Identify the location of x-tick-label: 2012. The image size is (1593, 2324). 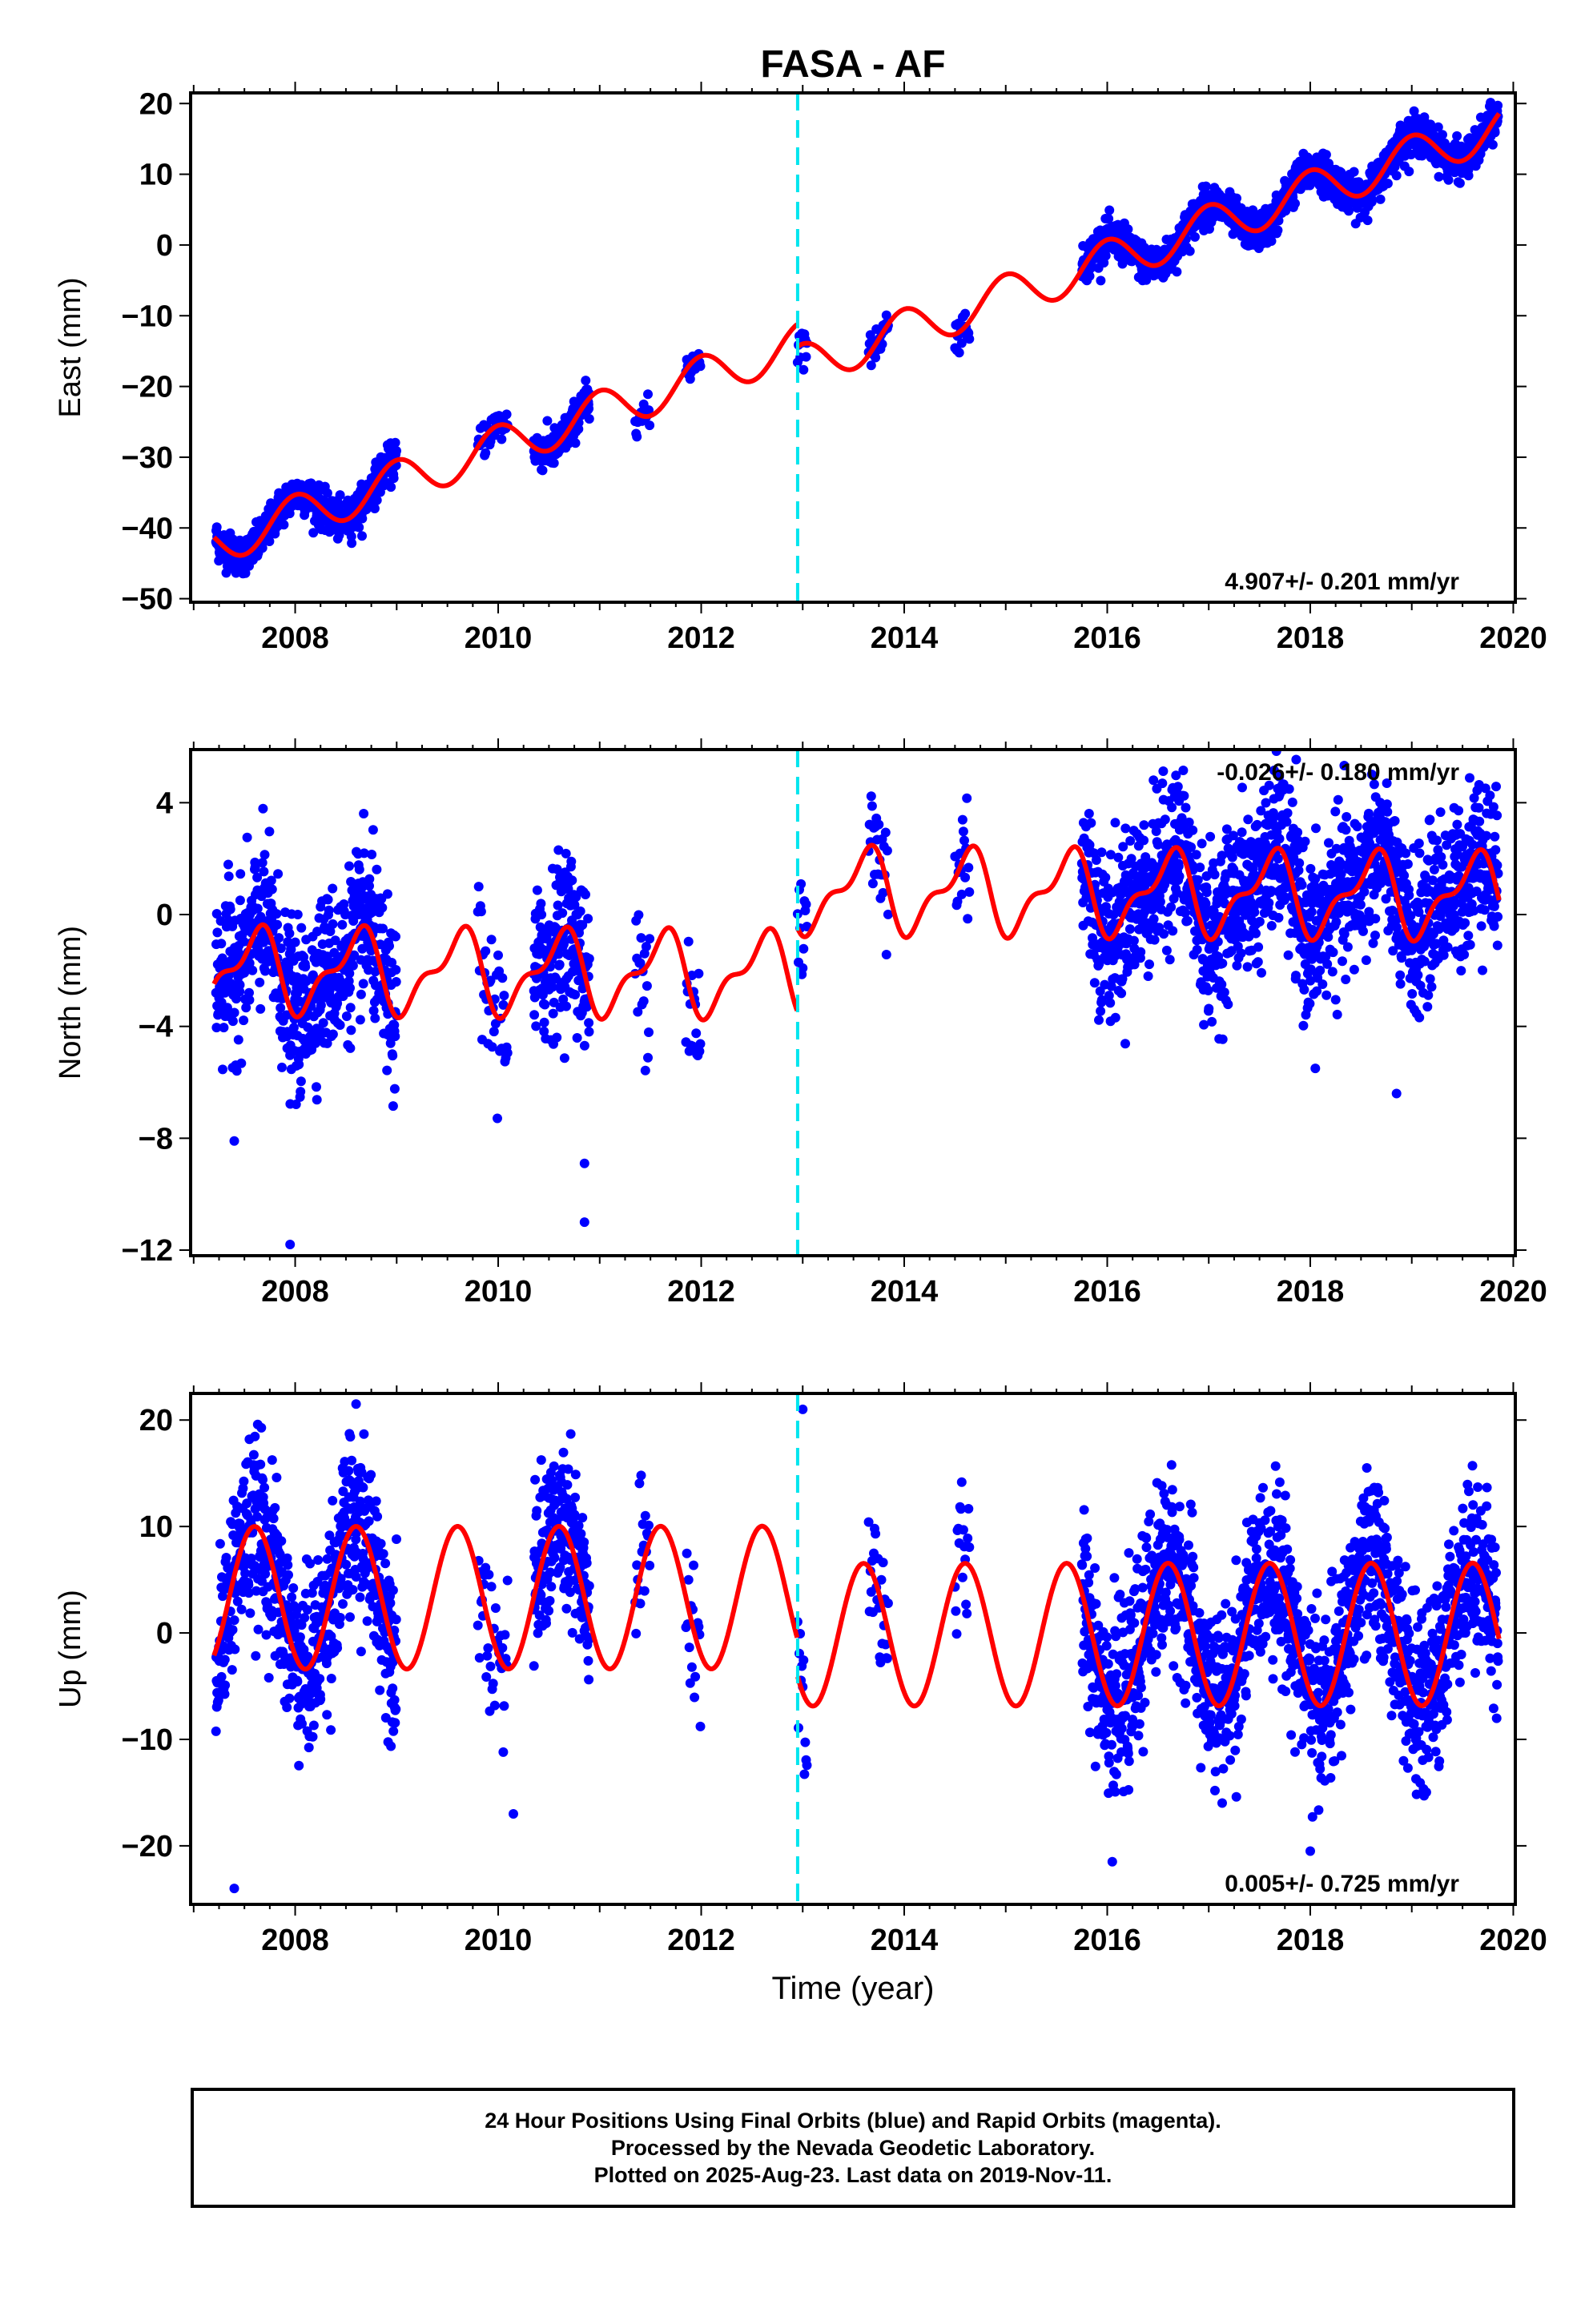
(701, 638).